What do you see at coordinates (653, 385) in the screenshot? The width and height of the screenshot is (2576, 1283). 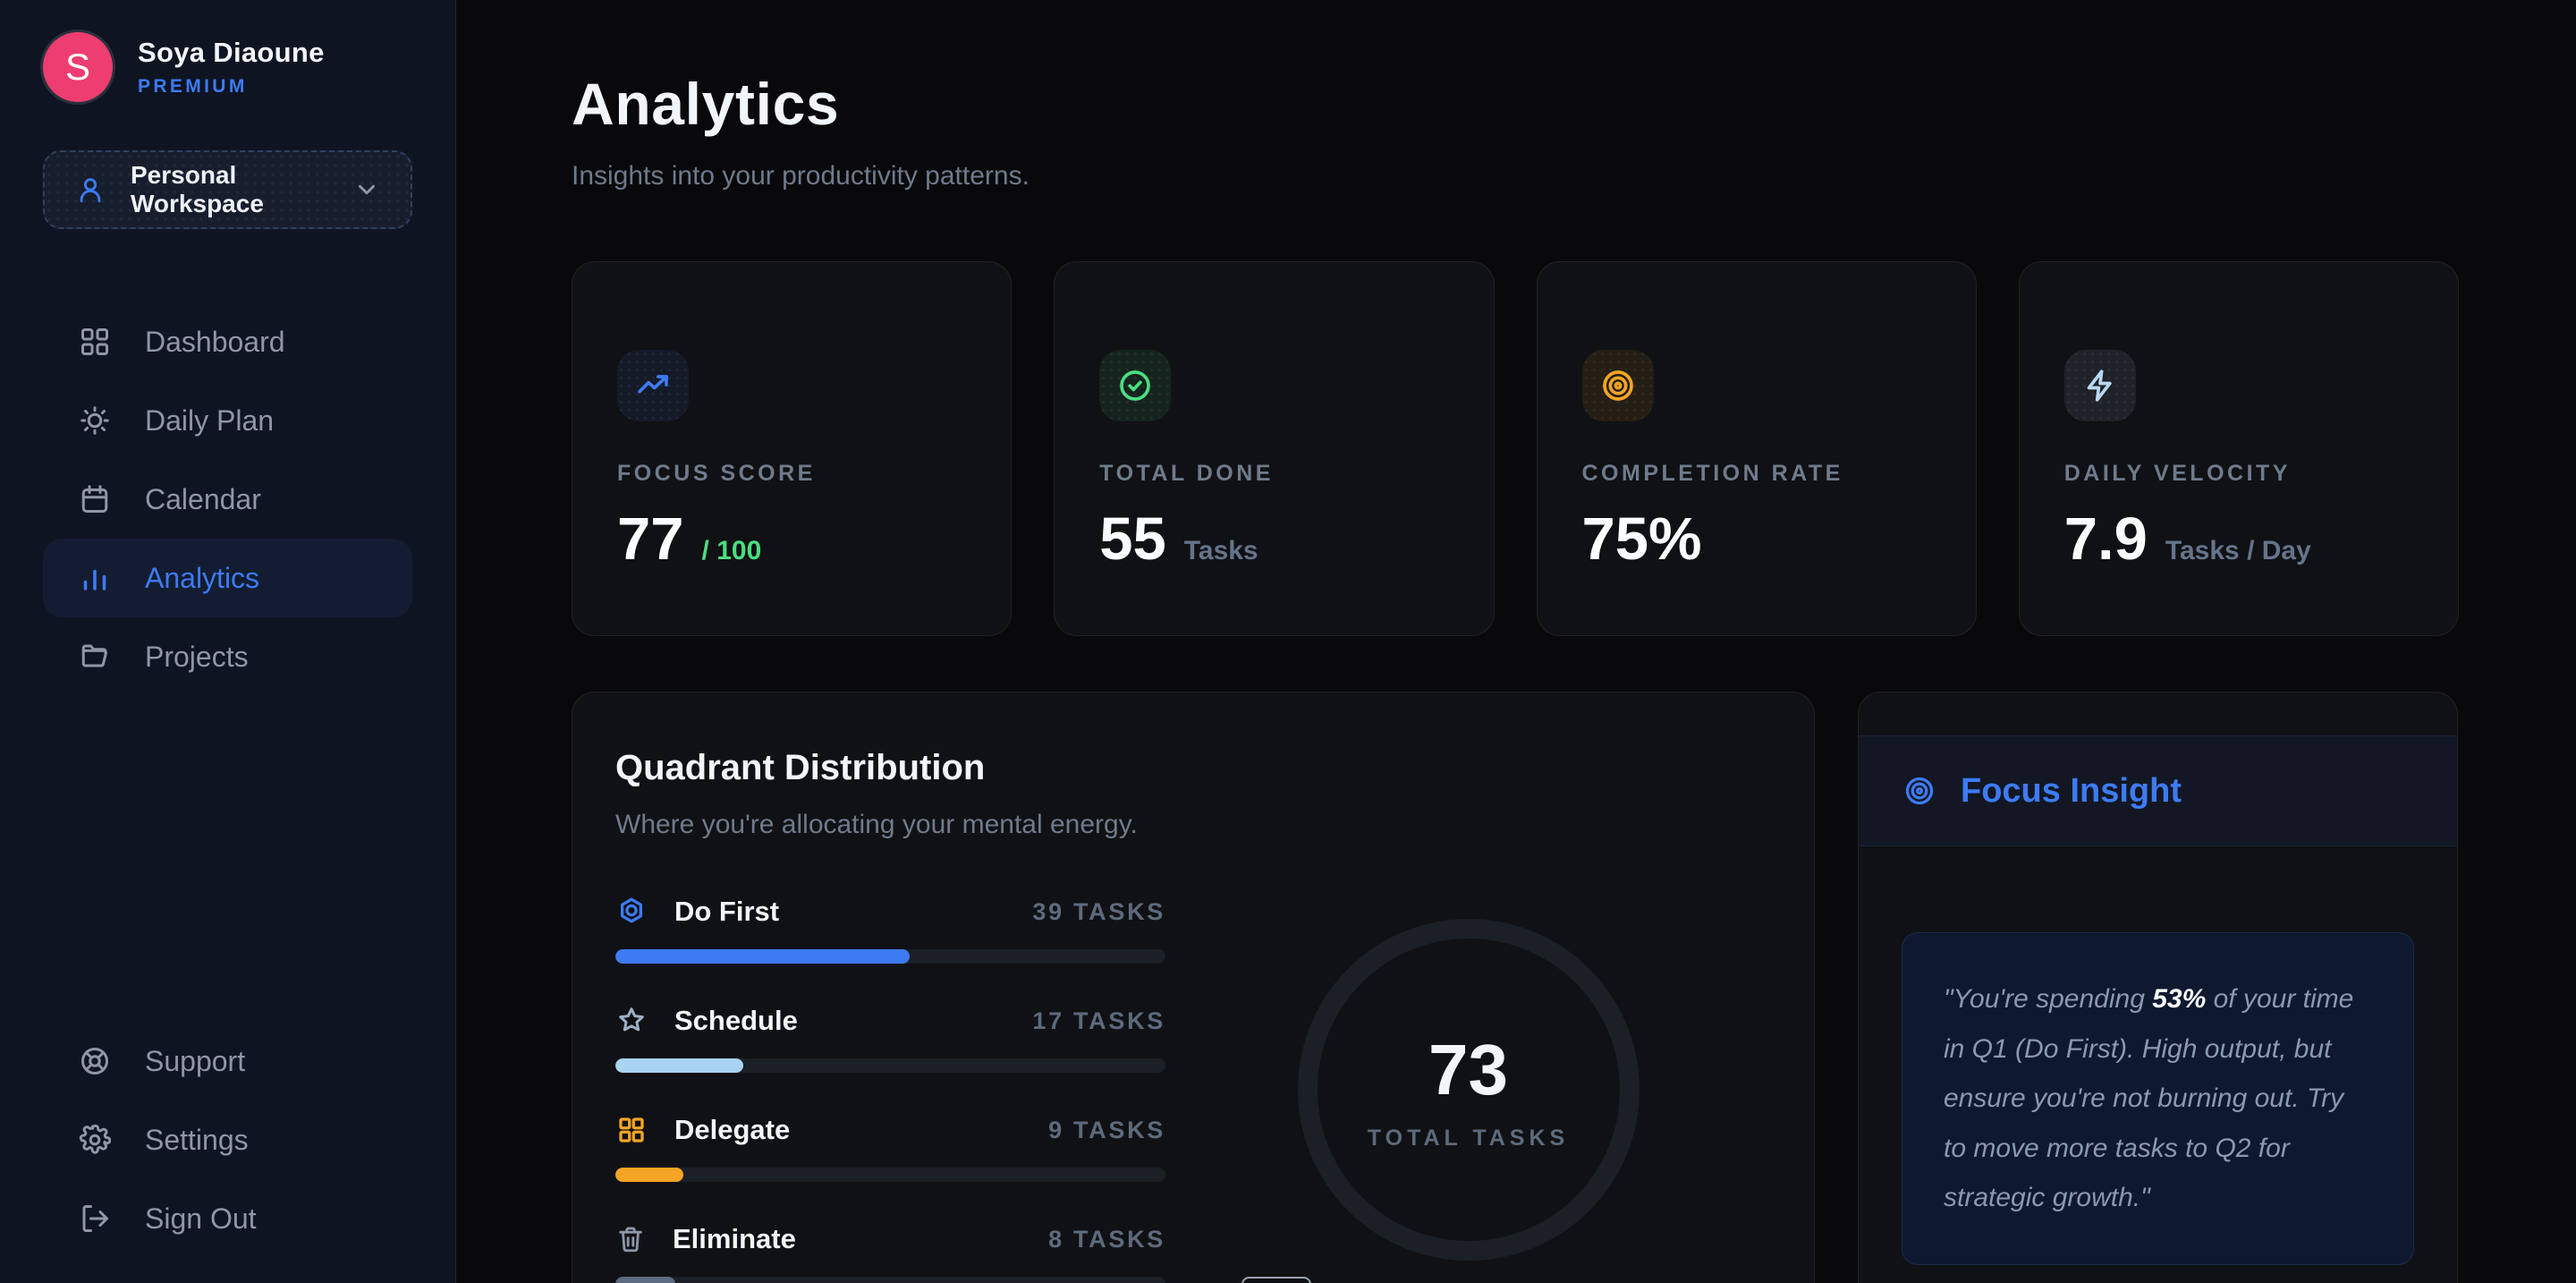 I see `trending-up-icon` at bounding box center [653, 385].